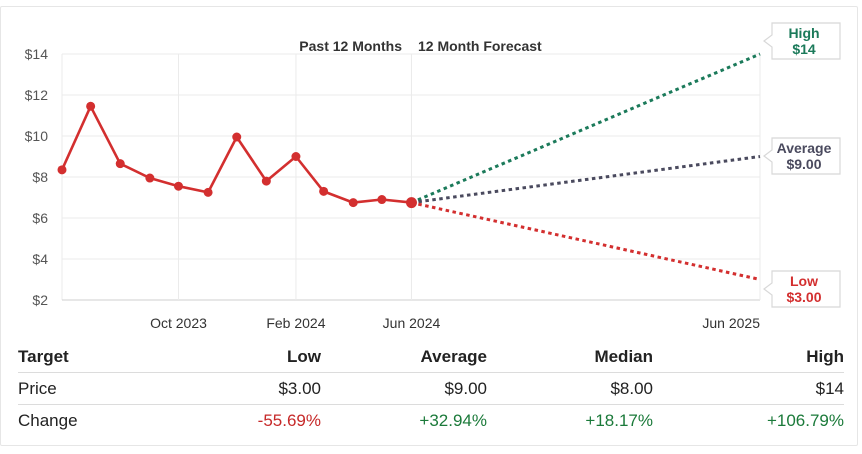  I want to click on x-tick-label: Oct 2023, so click(178, 323).